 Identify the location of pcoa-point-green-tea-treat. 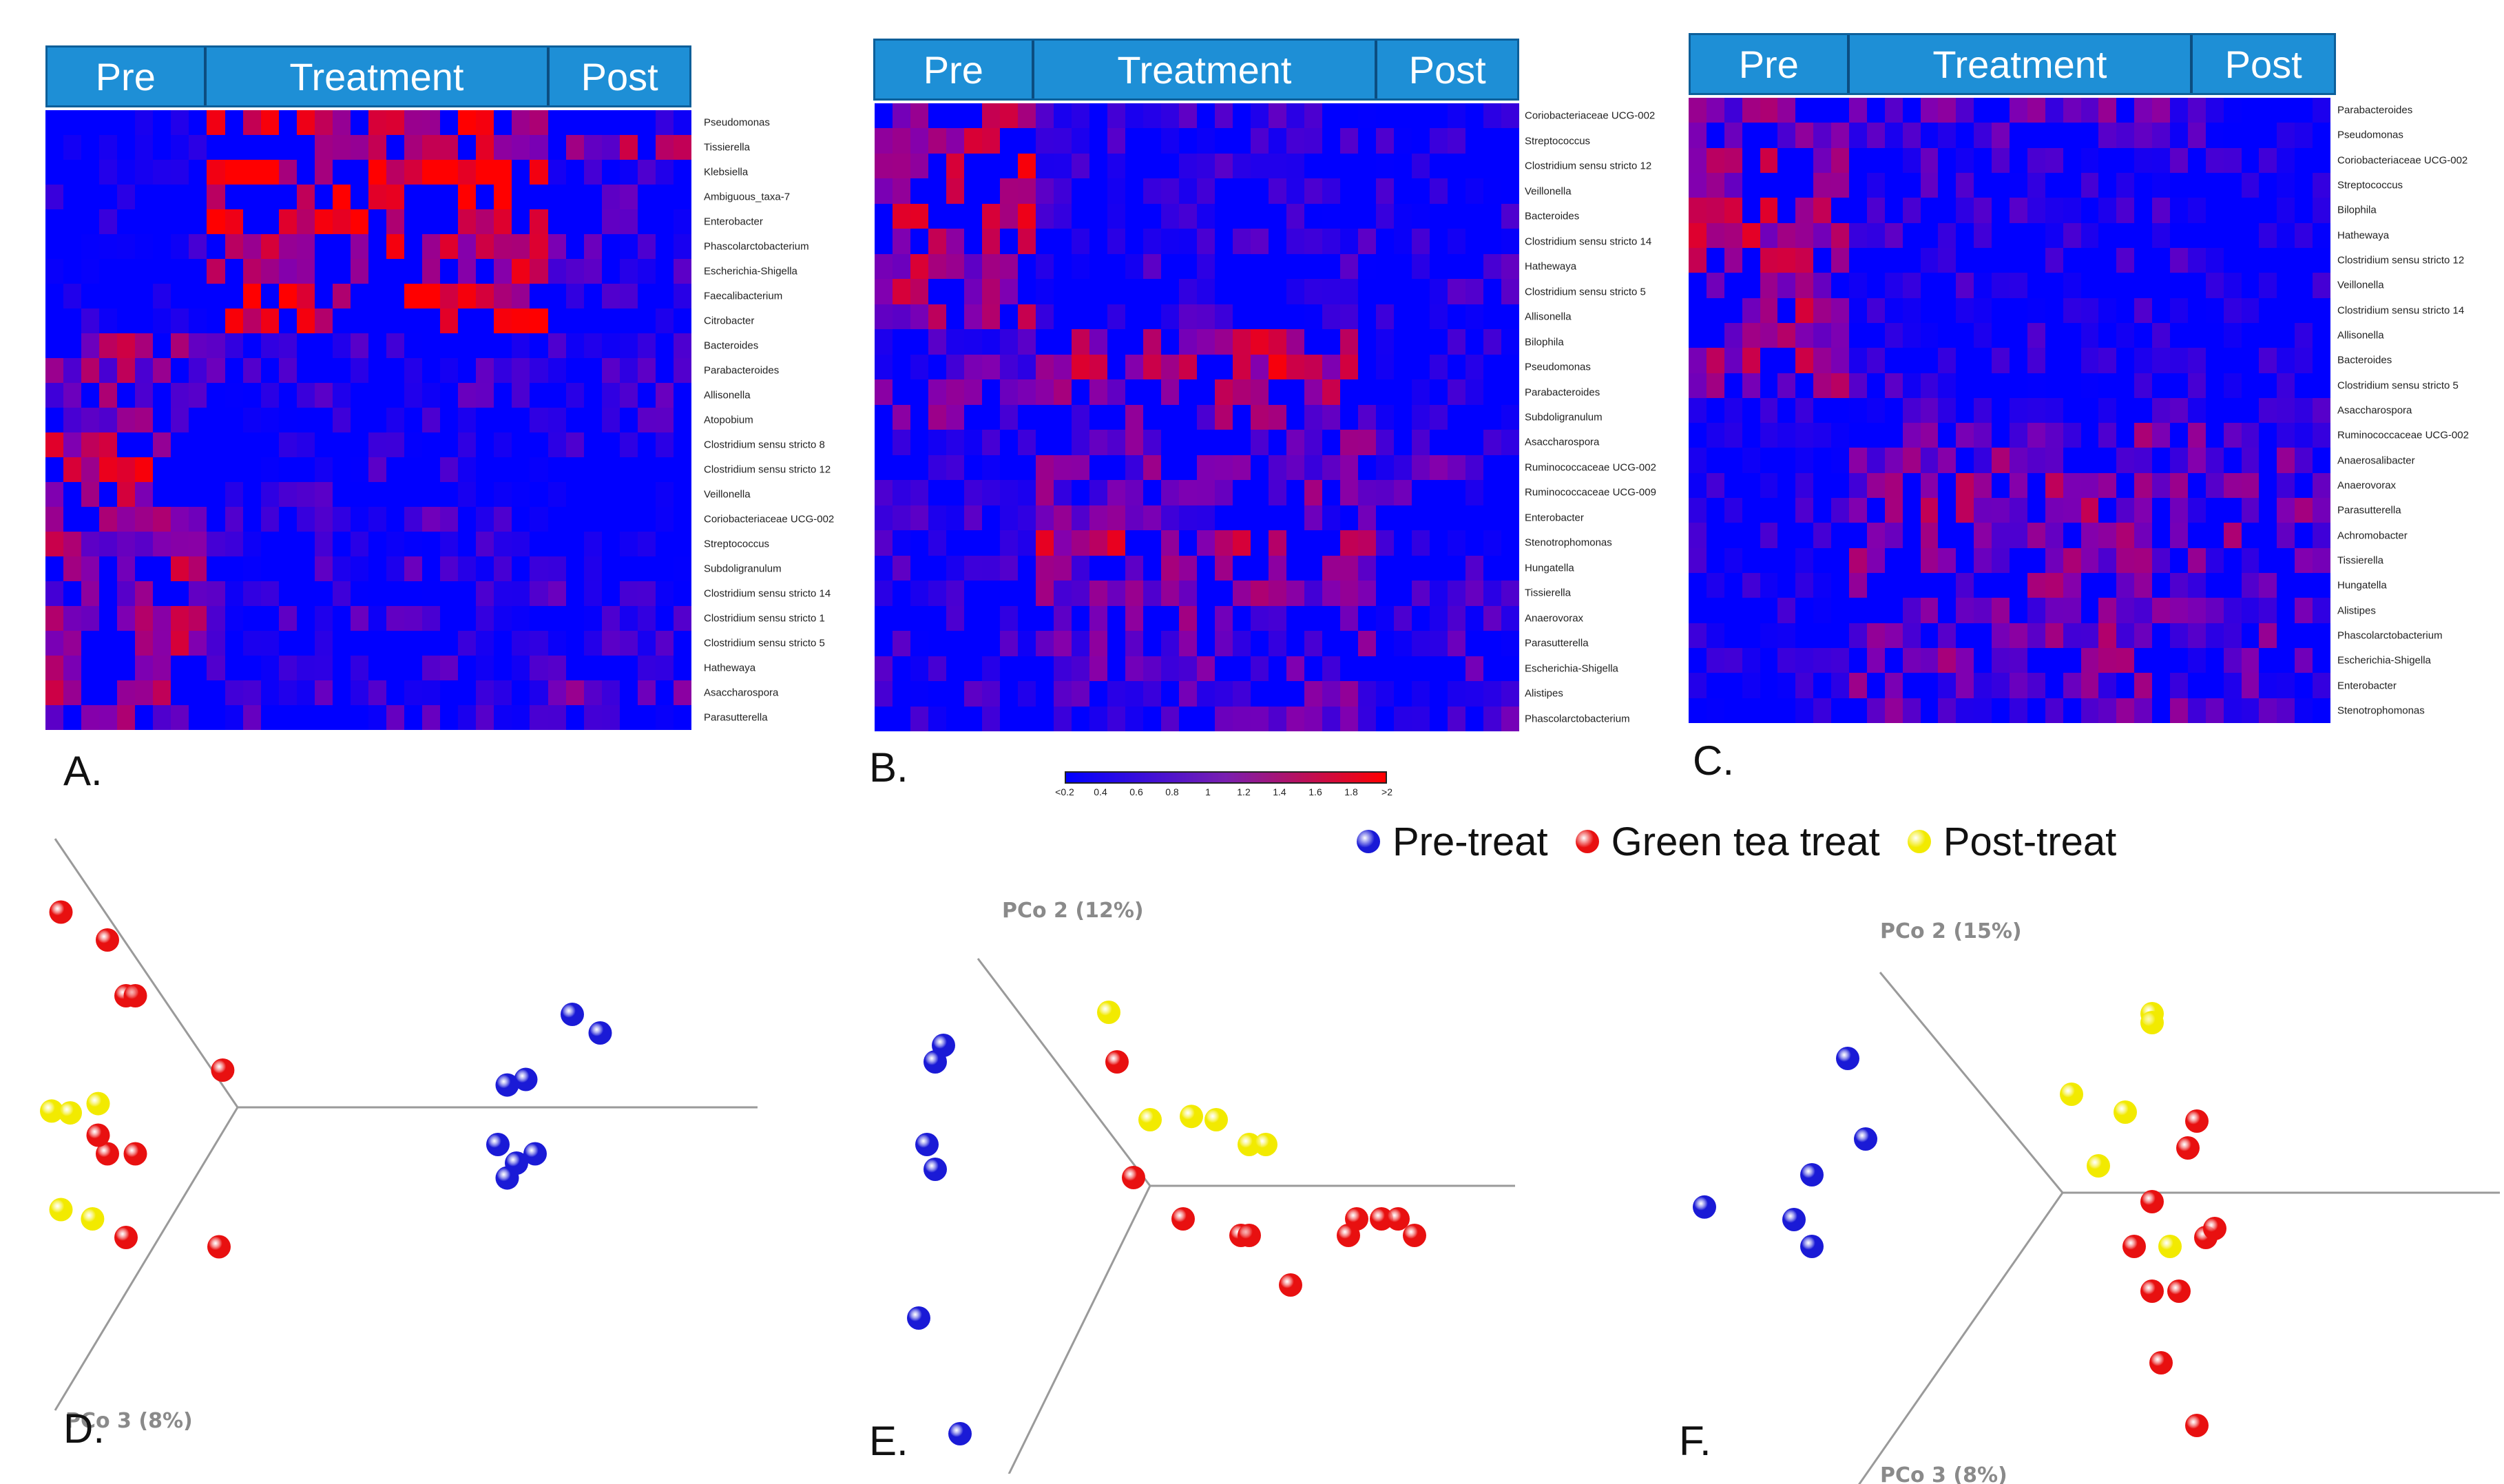
(1133, 1177).